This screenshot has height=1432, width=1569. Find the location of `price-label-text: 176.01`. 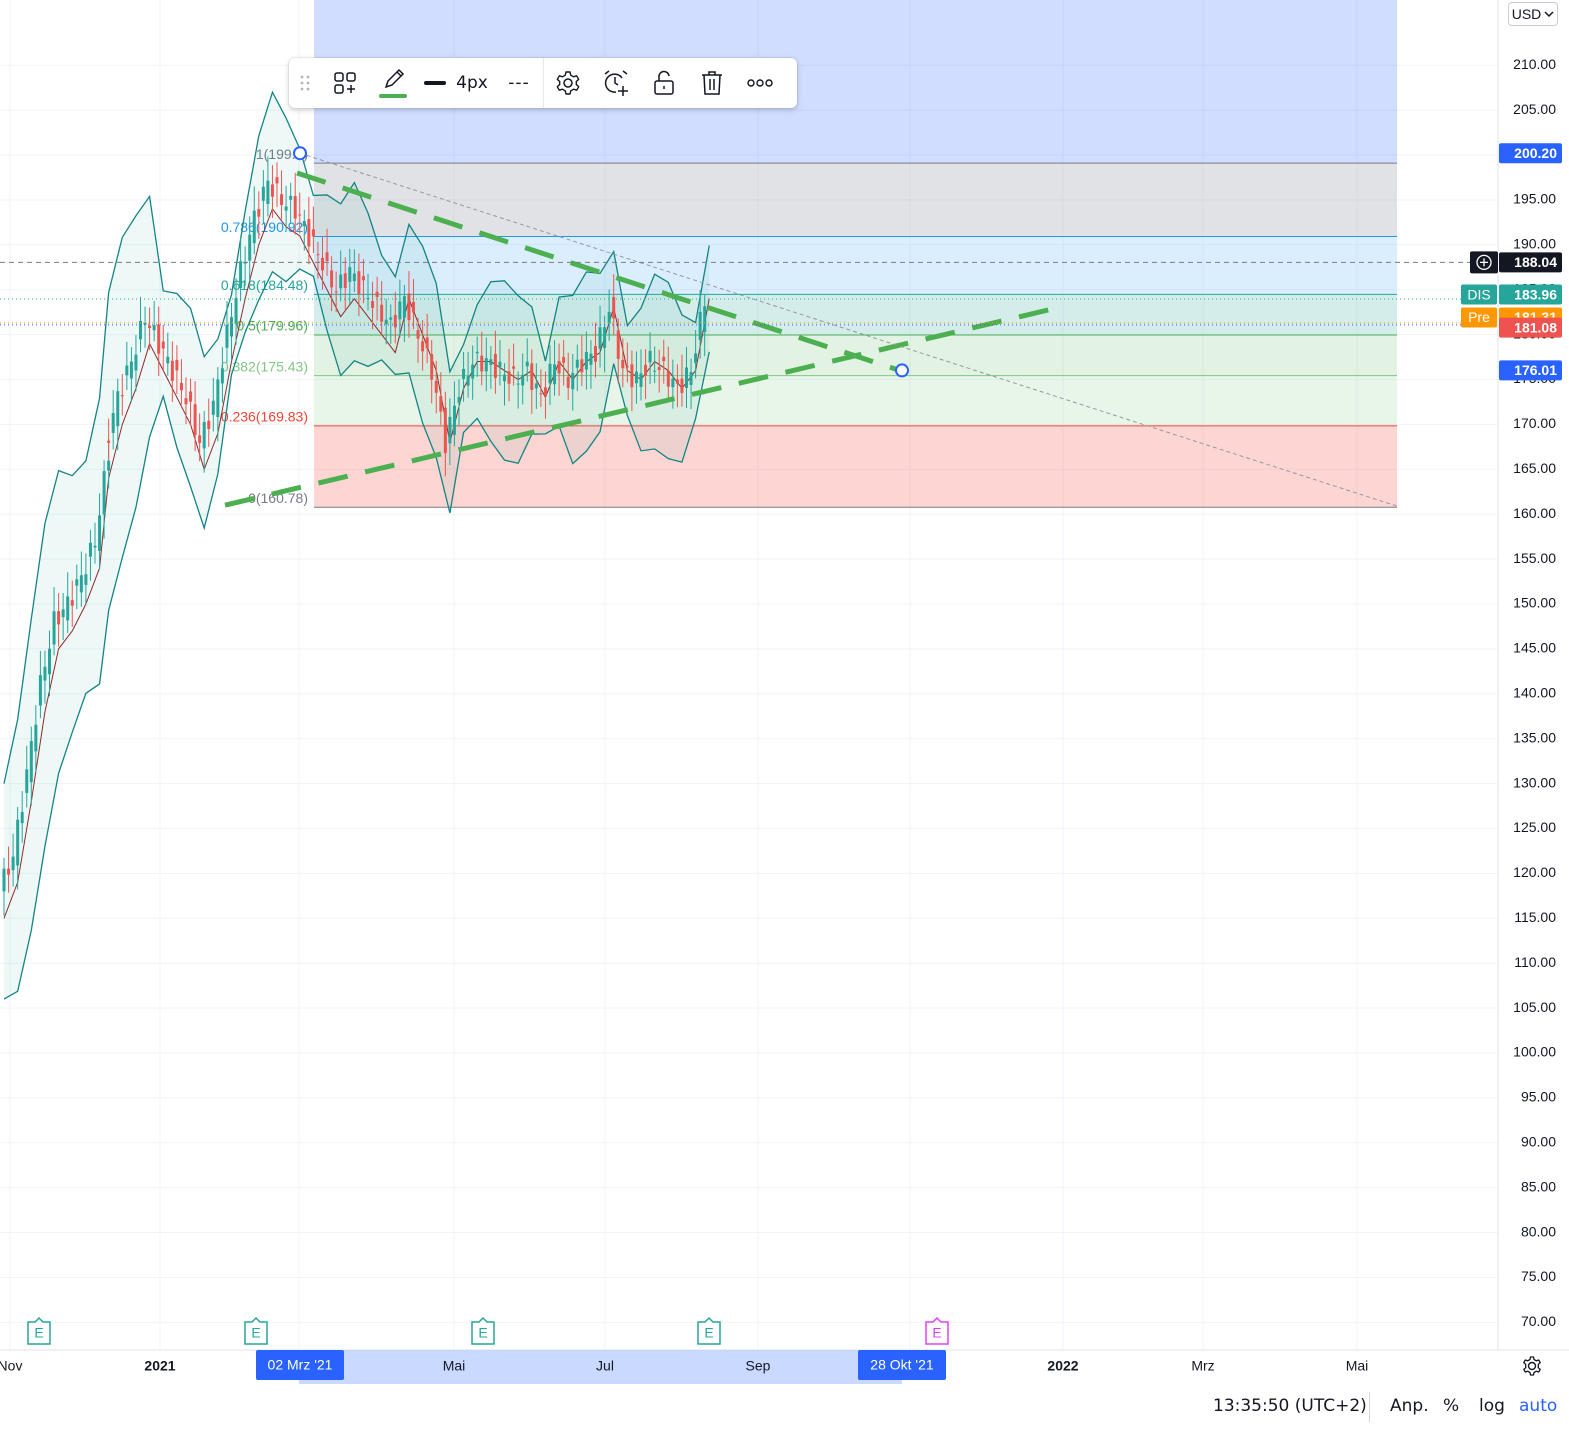

price-label-text: 176.01 is located at coordinates (1535, 370).